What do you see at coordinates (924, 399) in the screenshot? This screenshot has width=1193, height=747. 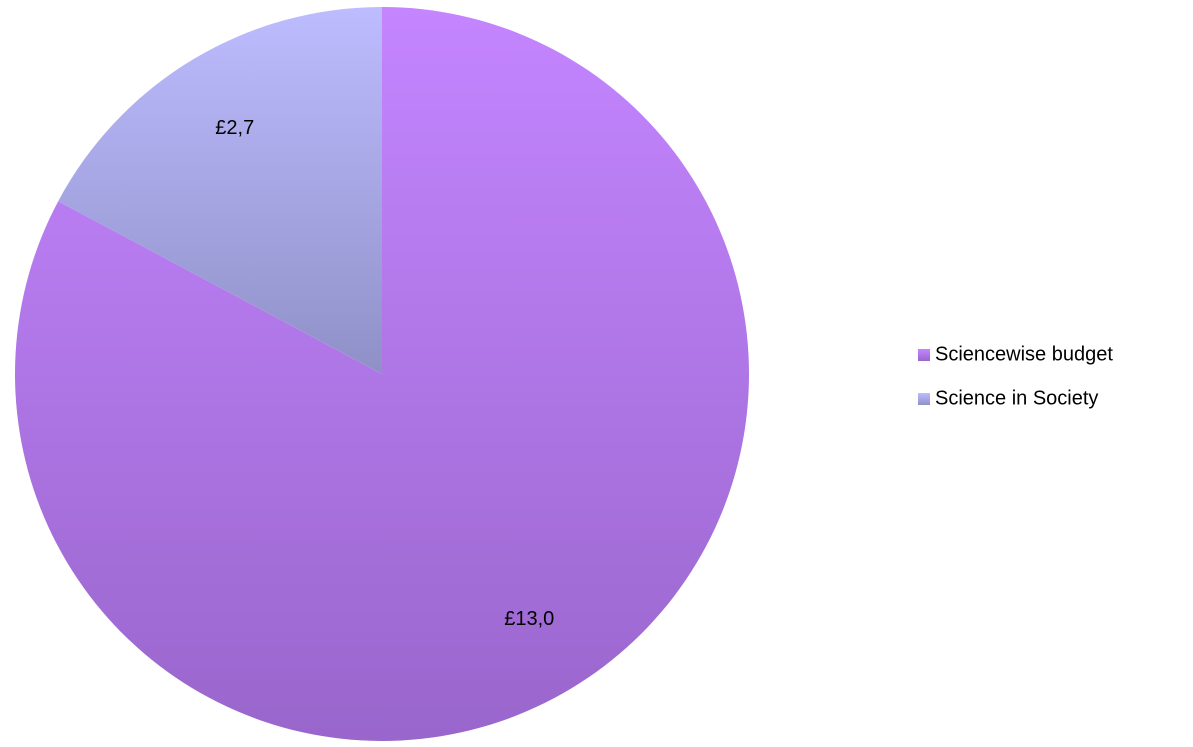 I see `legend-swatch-science-in-society` at bounding box center [924, 399].